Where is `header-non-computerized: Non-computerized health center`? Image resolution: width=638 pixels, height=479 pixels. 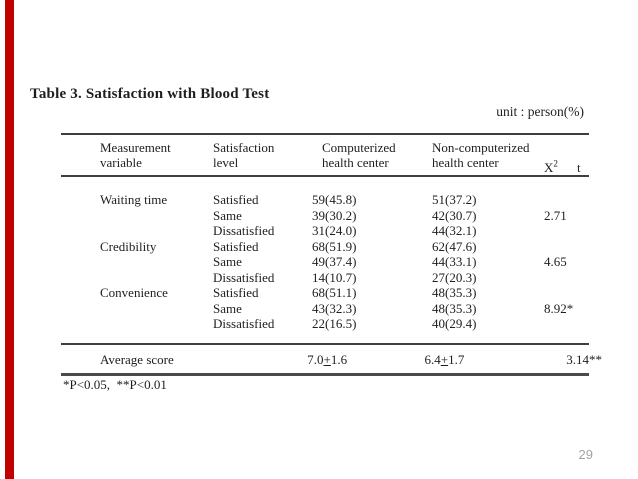 header-non-computerized: Non-computerized health center is located at coordinates (488, 157).